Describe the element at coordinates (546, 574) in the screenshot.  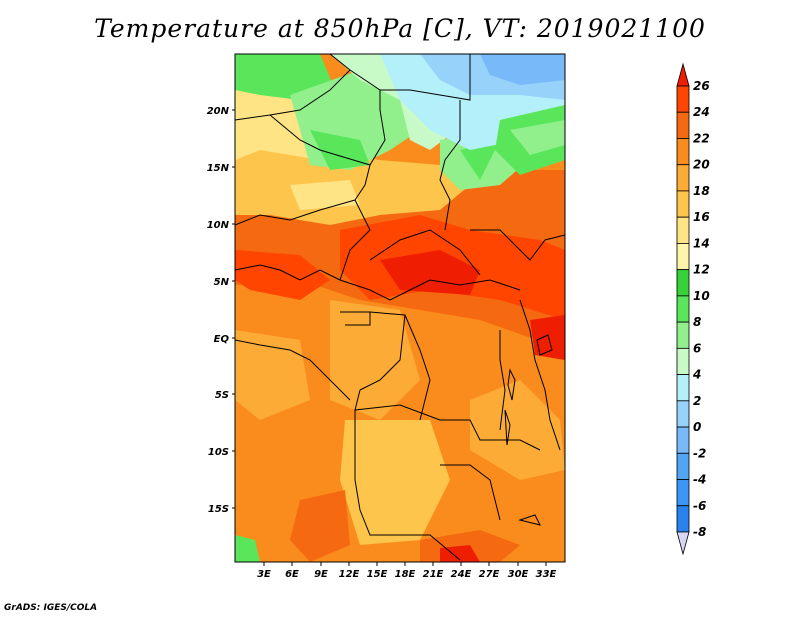
I see `lon-label: 33E` at that location.